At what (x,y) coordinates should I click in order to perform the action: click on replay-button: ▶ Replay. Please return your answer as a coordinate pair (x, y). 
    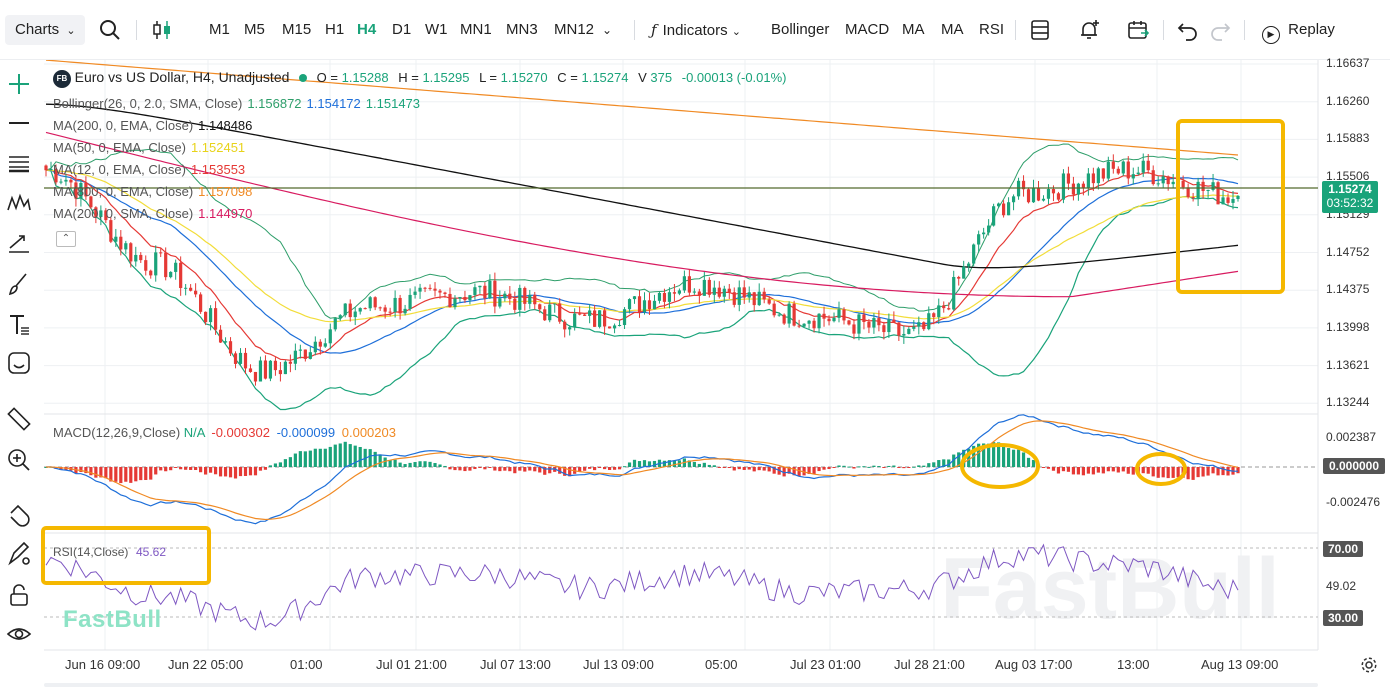
    Looking at the image, I should click on (1298, 31).